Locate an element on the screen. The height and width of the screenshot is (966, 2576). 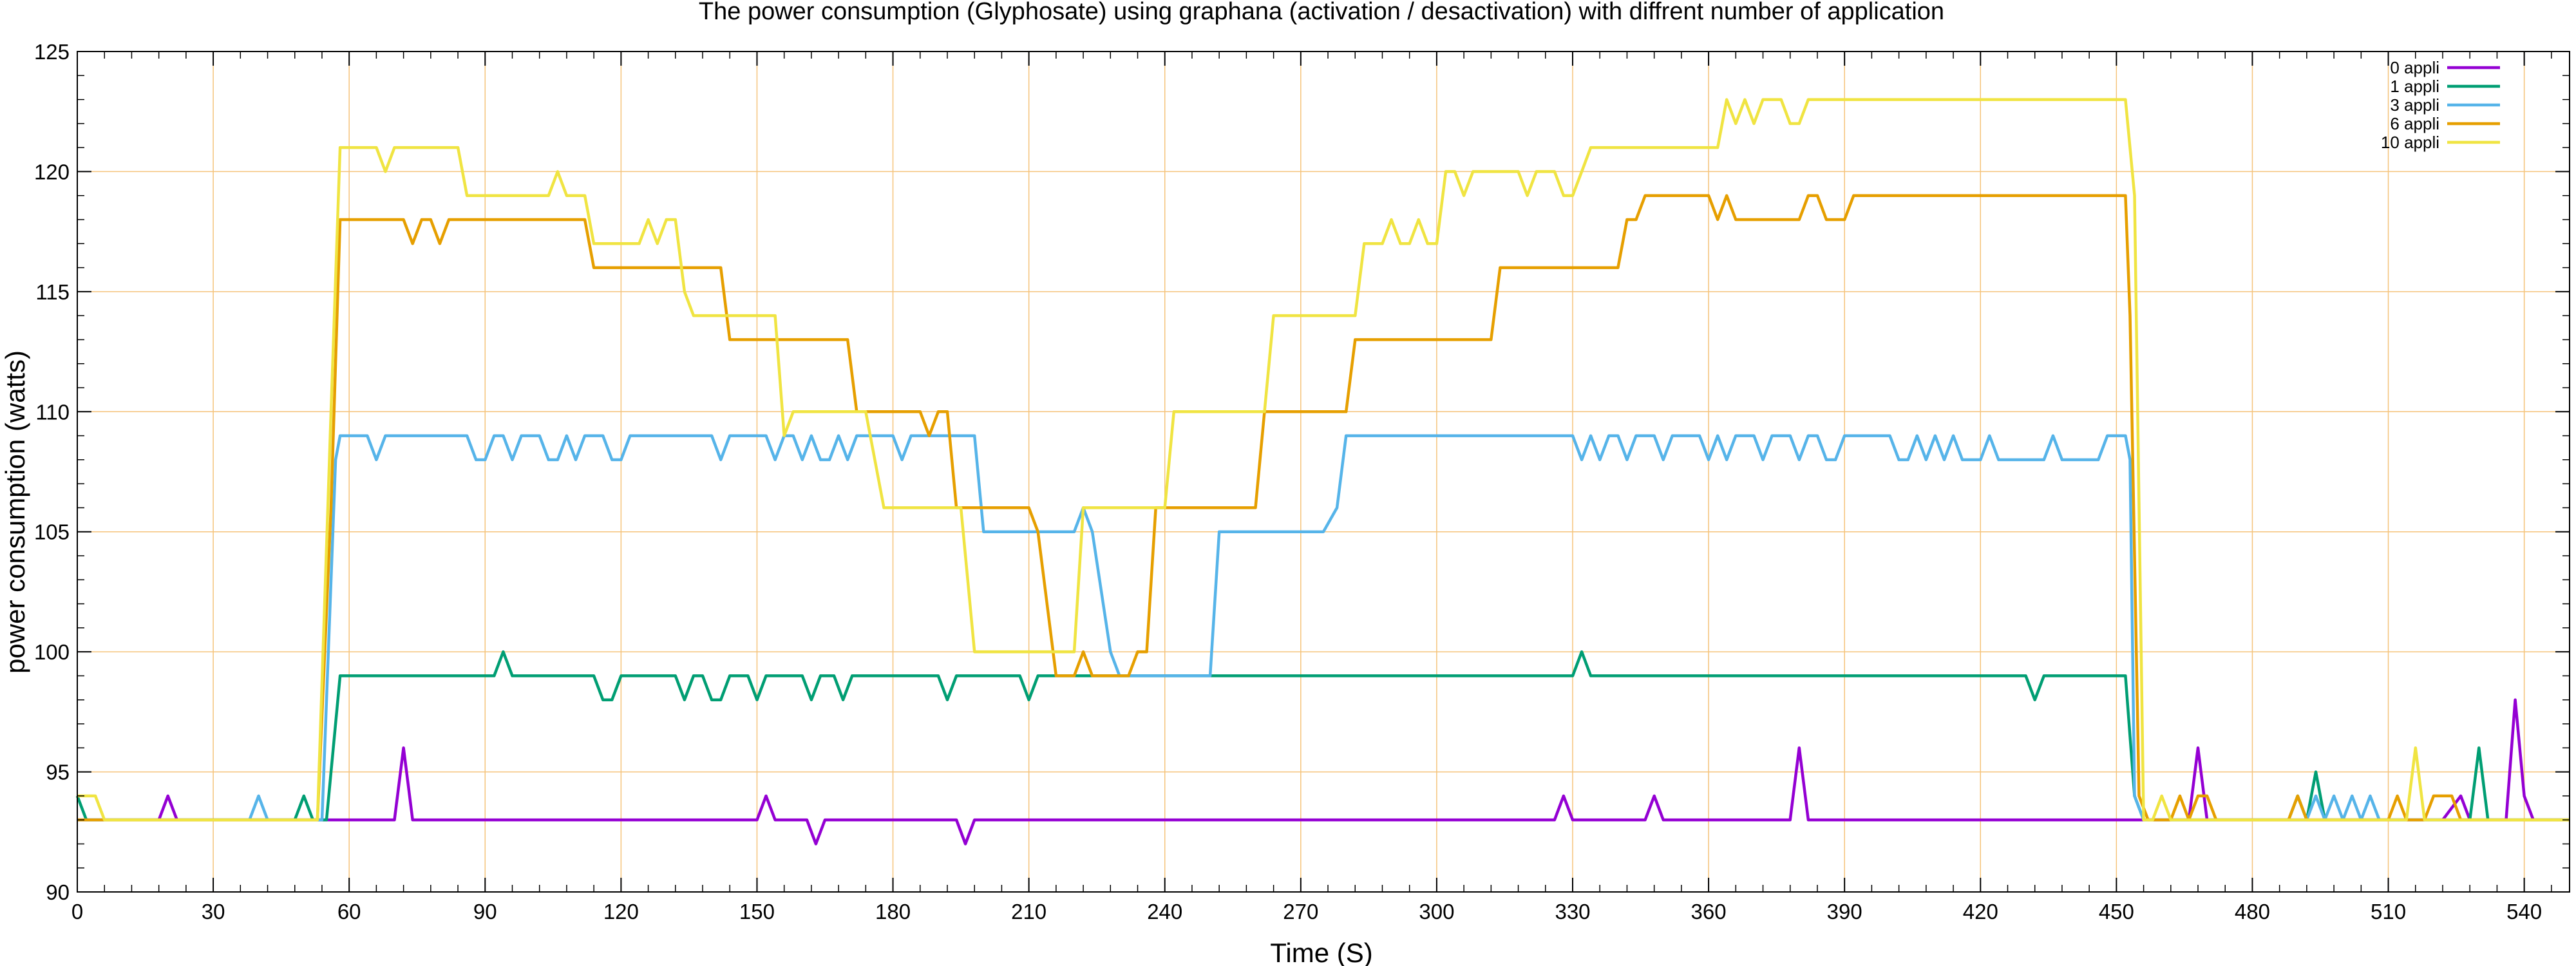
x-tick-label: 150 is located at coordinates (757, 911).